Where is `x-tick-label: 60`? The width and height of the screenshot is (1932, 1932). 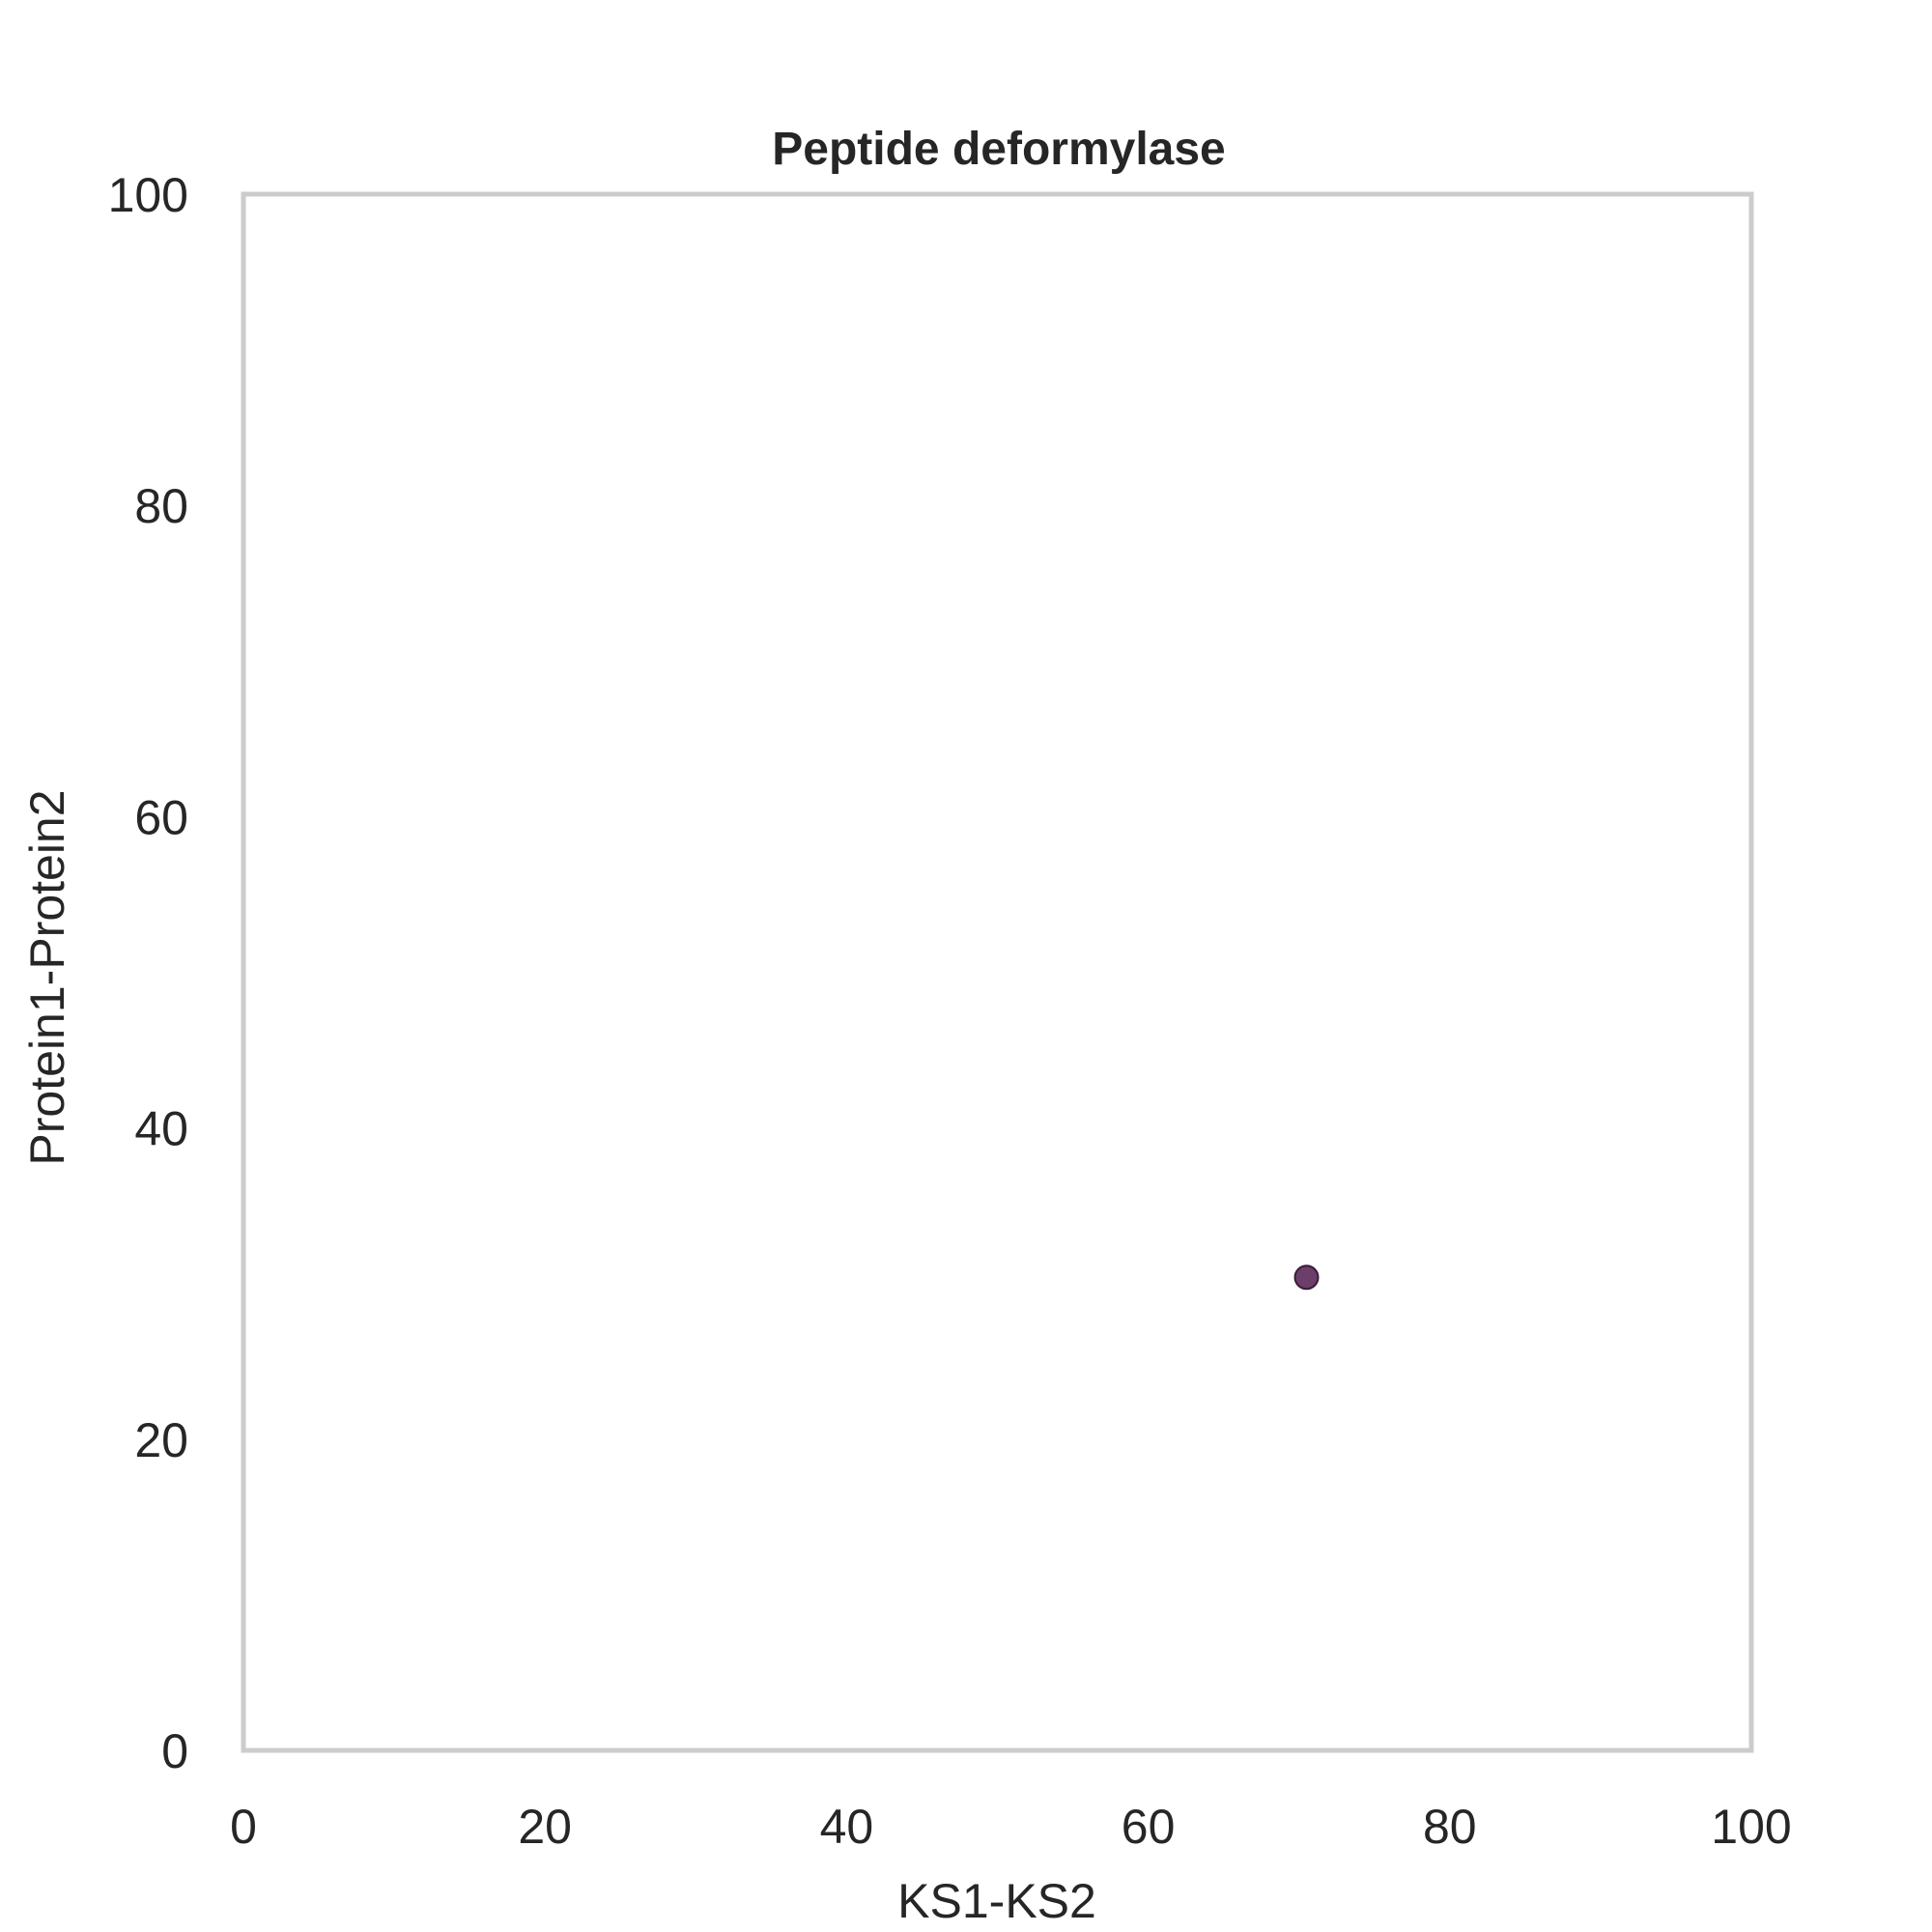 x-tick-label: 60 is located at coordinates (1149, 1827).